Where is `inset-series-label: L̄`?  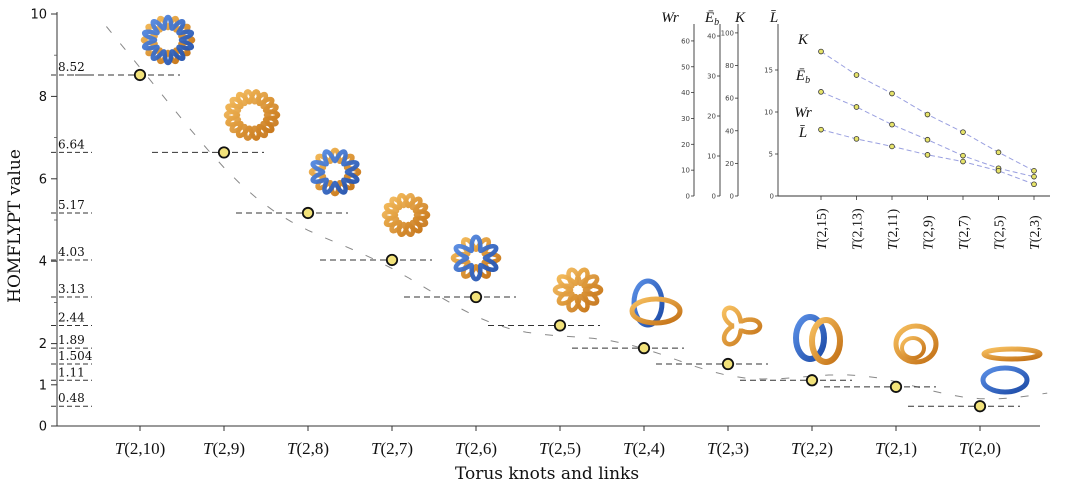
inset-series-label: L̄ is located at coordinates (802, 133).